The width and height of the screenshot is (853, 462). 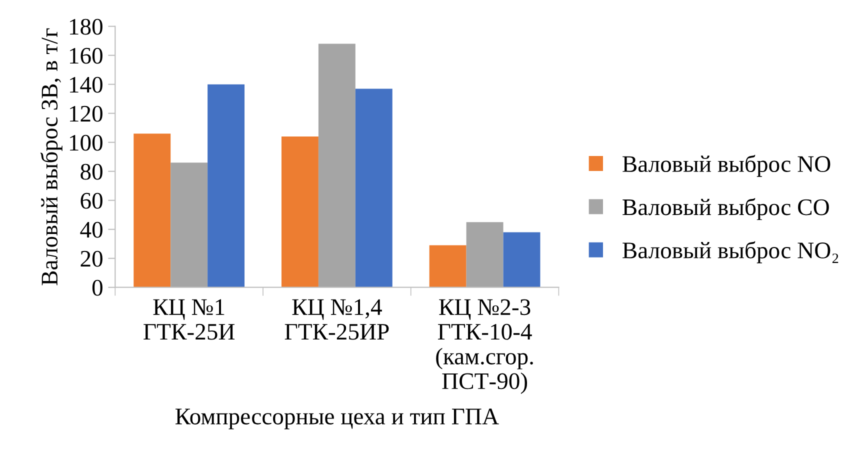 What do you see at coordinates (189, 319) in the screenshot?
I see `x-tick-label: КЦ №1 ГТК-25И` at bounding box center [189, 319].